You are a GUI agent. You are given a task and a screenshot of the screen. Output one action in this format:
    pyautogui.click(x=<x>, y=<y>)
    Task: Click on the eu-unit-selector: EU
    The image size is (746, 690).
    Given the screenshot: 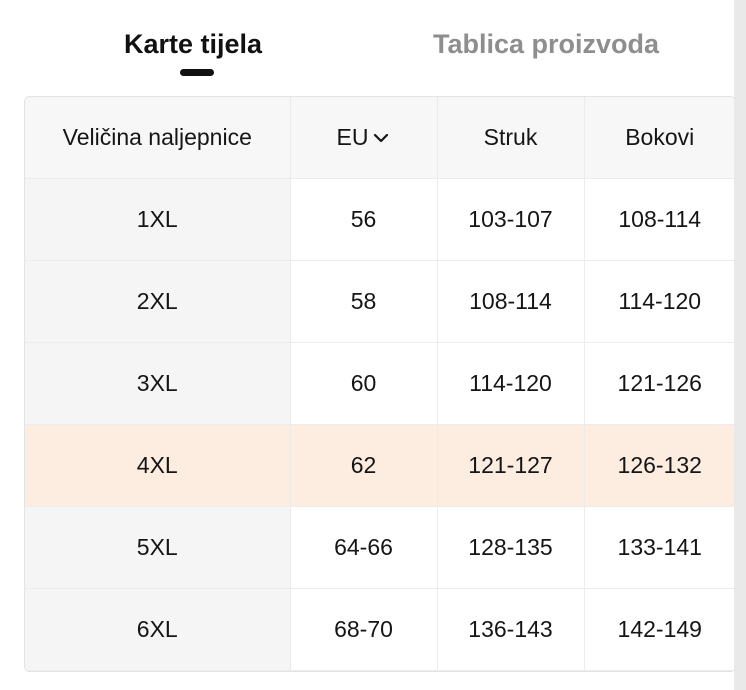 What is the action you would take?
    pyautogui.click(x=364, y=137)
    